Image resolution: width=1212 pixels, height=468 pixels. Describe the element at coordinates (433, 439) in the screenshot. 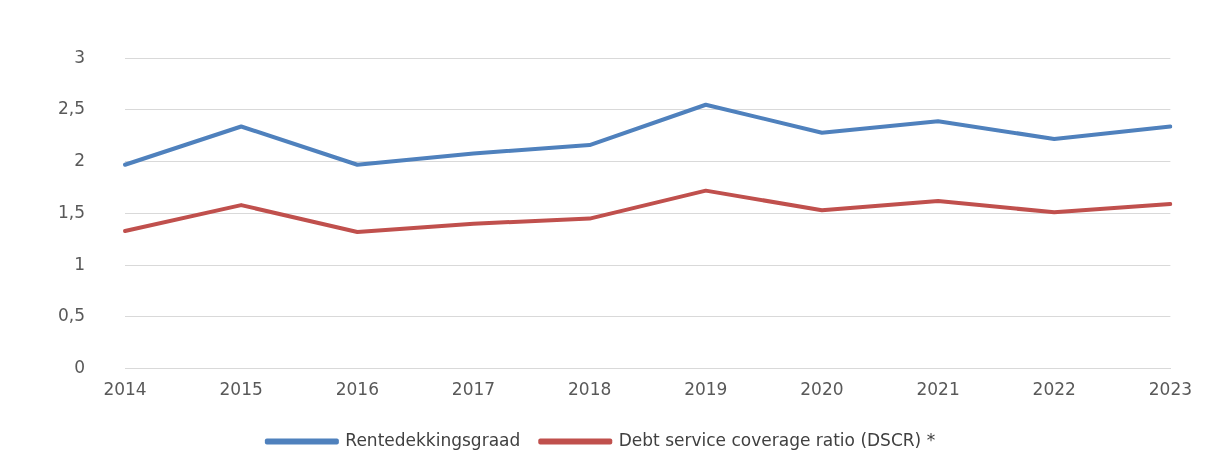

I see `legend-label: Rentedekkingsgraad` at that location.